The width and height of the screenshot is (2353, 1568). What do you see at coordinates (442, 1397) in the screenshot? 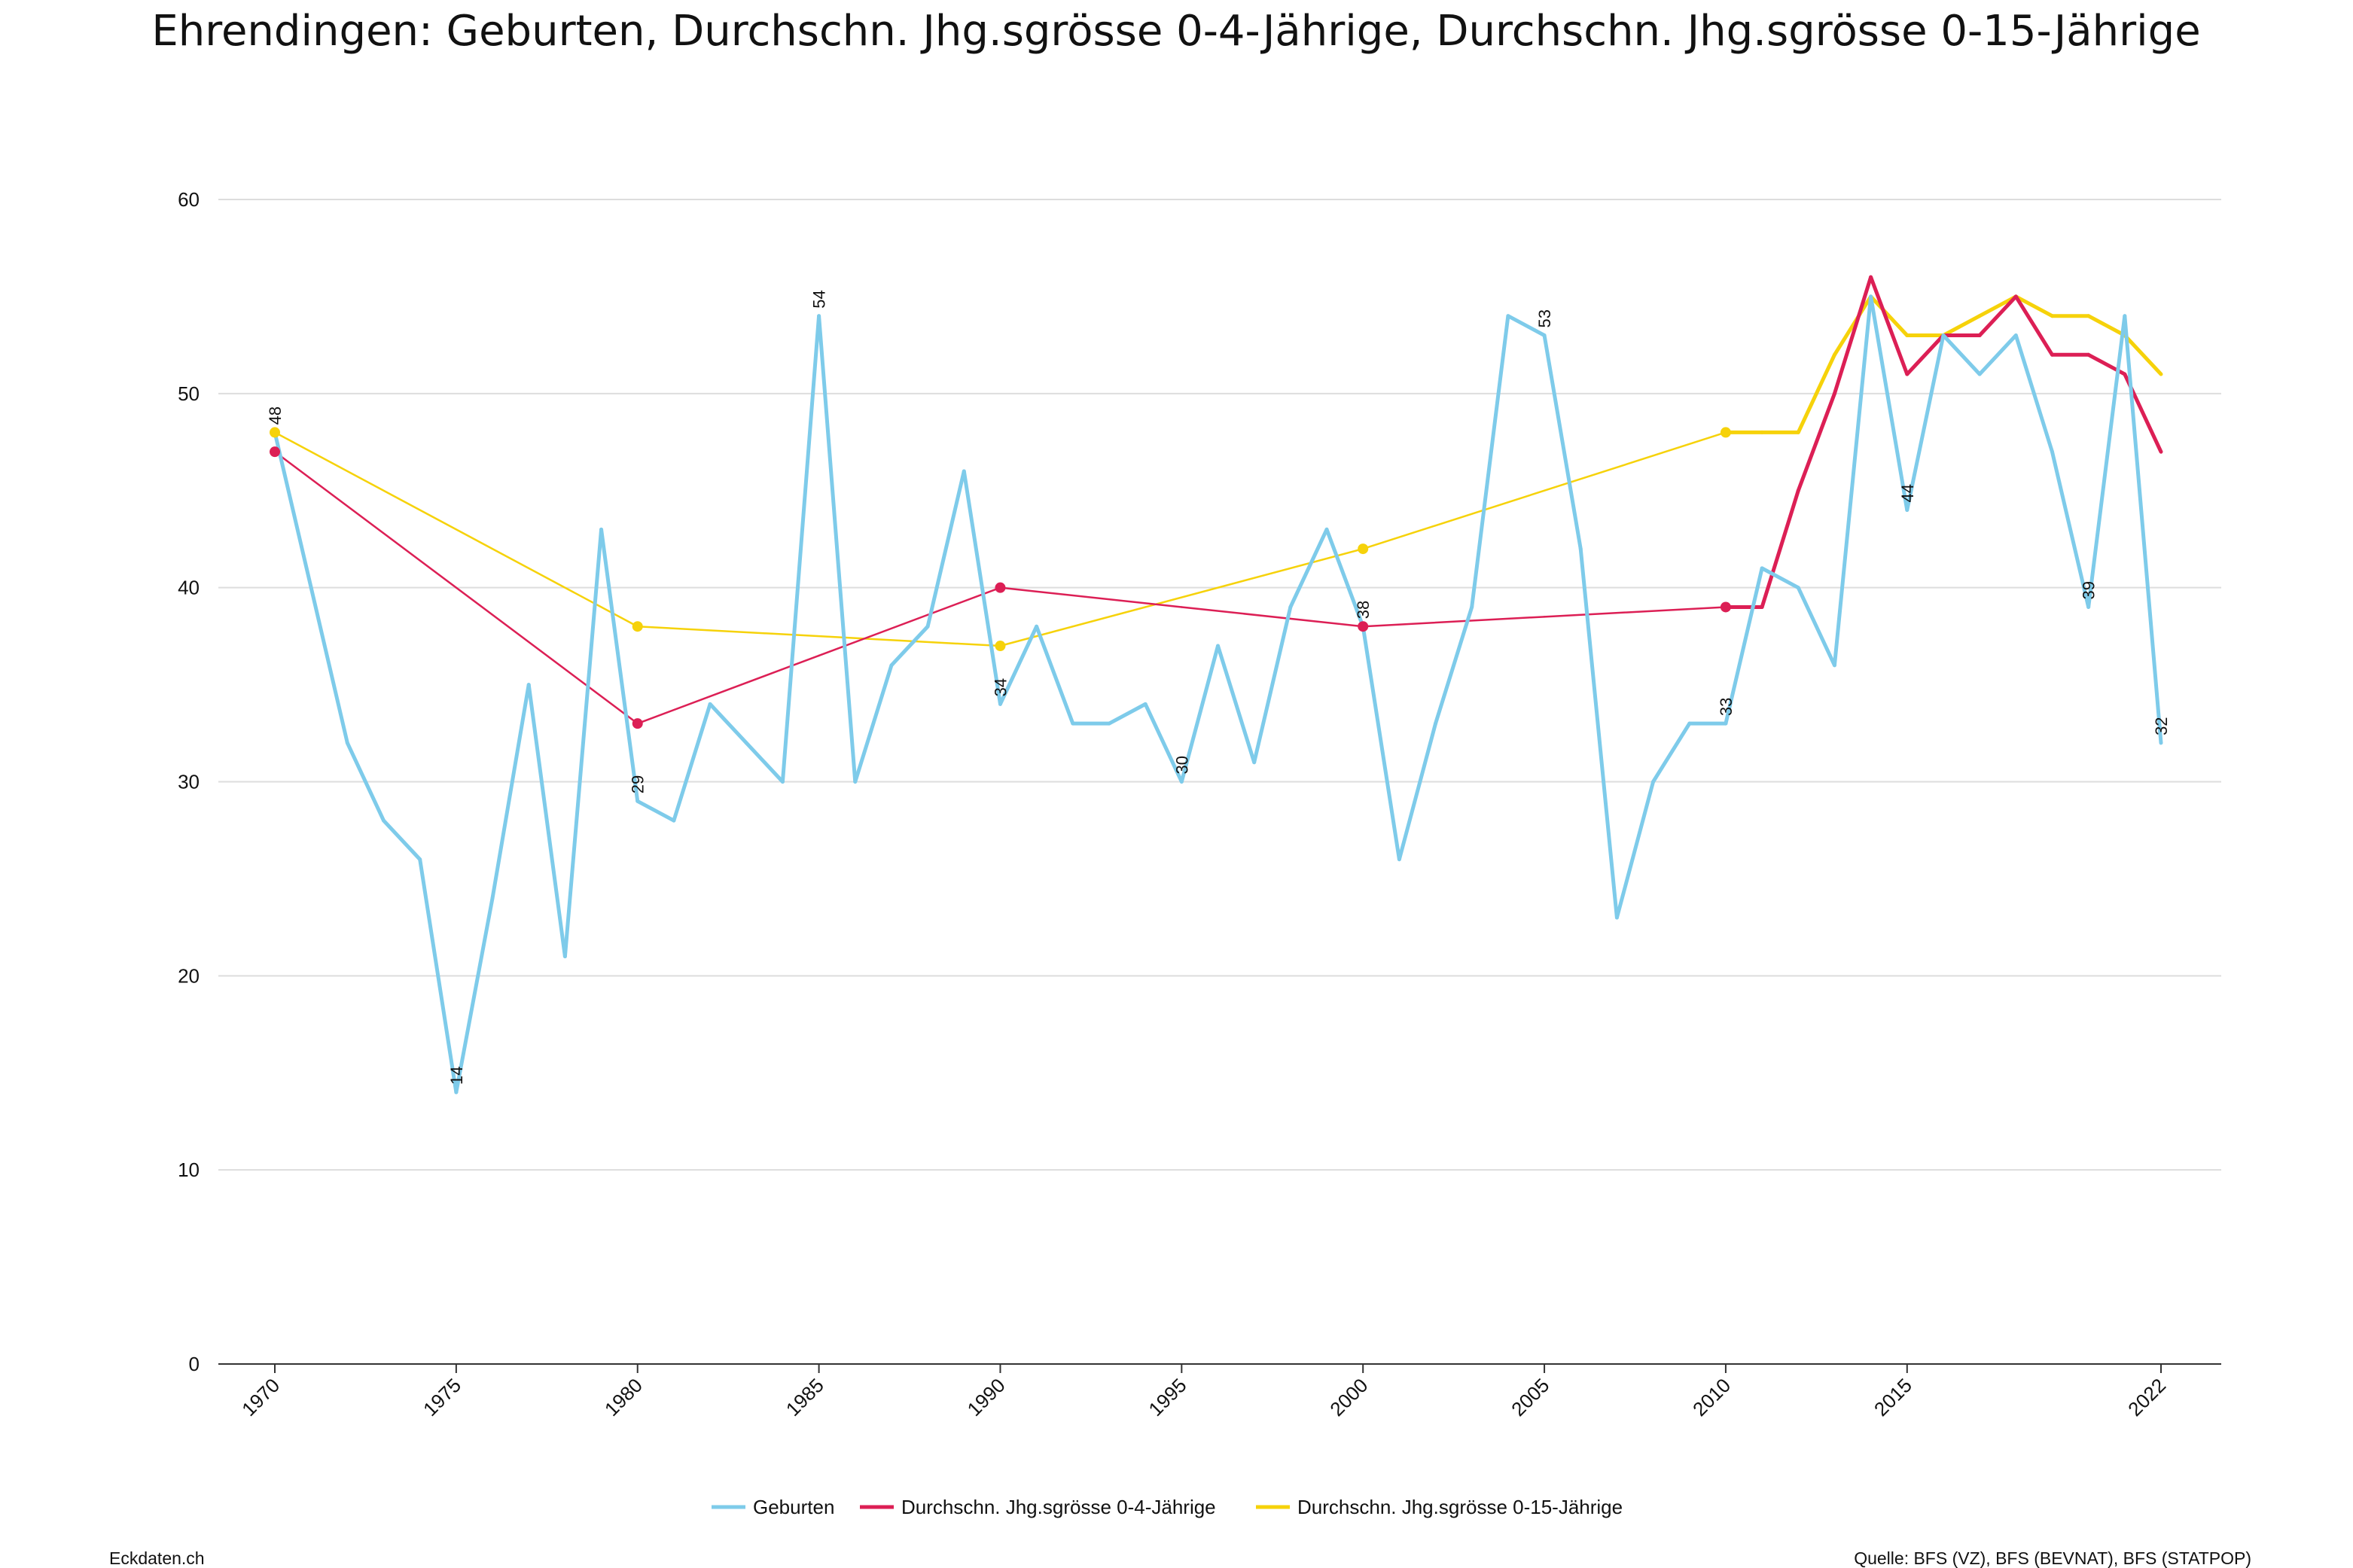
I see `x-tick-label: 1975` at bounding box center [442, 1397].